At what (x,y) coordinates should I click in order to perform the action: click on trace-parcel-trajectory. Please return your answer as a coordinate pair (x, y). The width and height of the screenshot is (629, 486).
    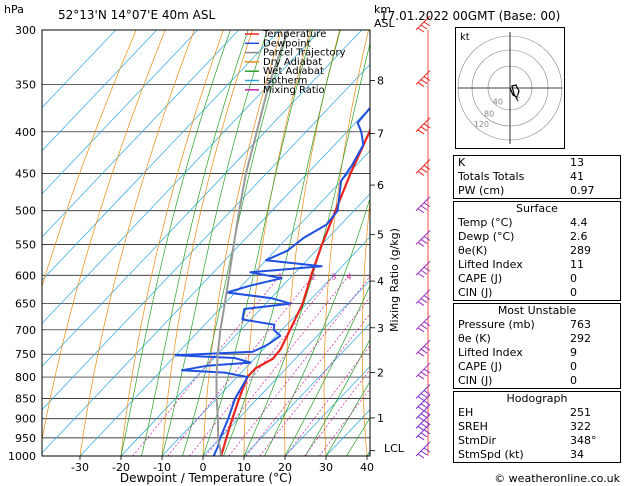
    Looking at the image, I should click on (252, 243).